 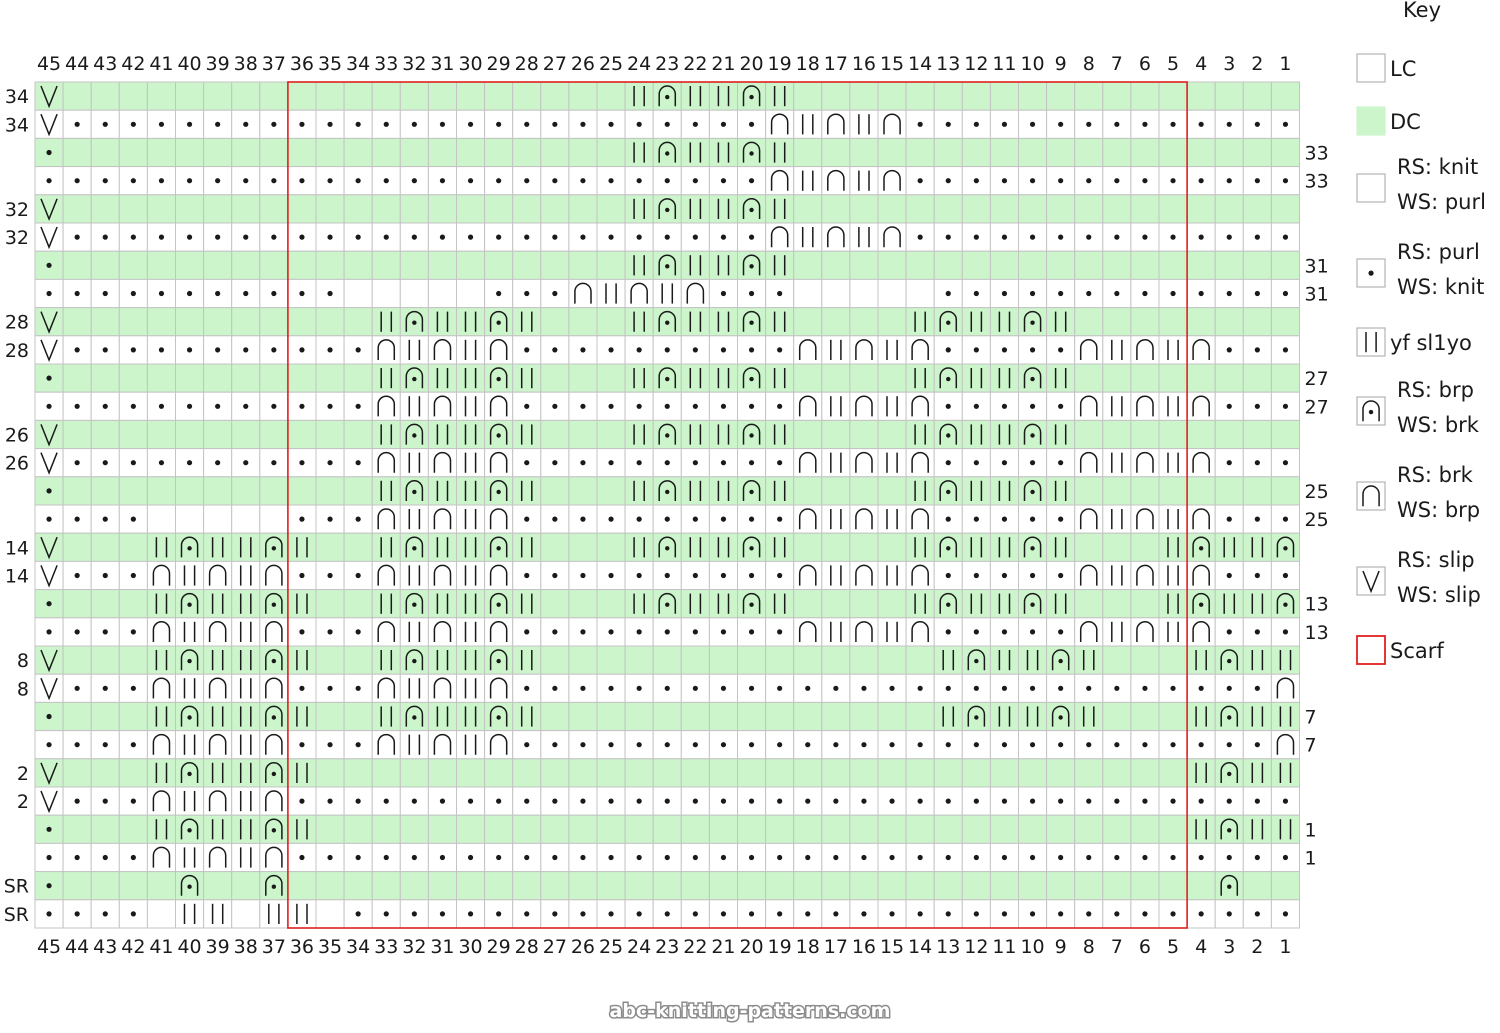 I want to click on site-watermark: abc-knitting-patterns.com, so click(x=750, y=1011).